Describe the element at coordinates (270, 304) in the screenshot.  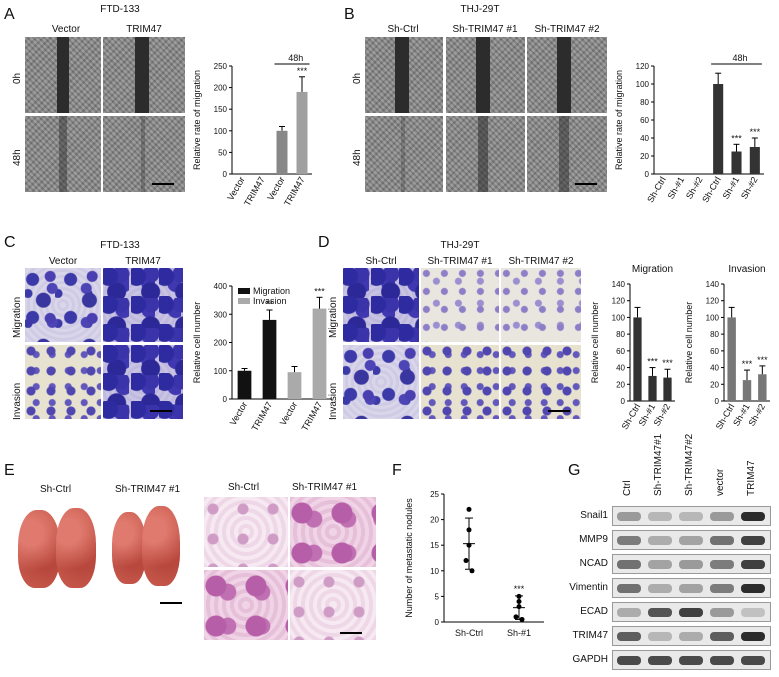
I see `significance-mark: **` at that location.